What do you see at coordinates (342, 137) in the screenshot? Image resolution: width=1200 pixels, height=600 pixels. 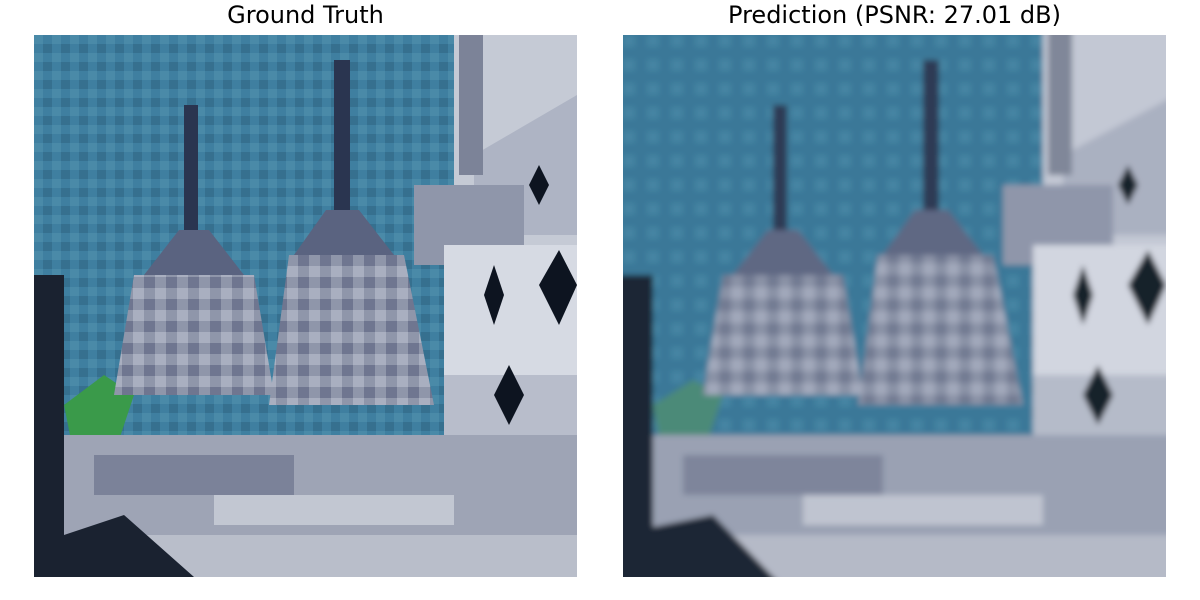 I see `spire-center` at bounding box center [342, 137].